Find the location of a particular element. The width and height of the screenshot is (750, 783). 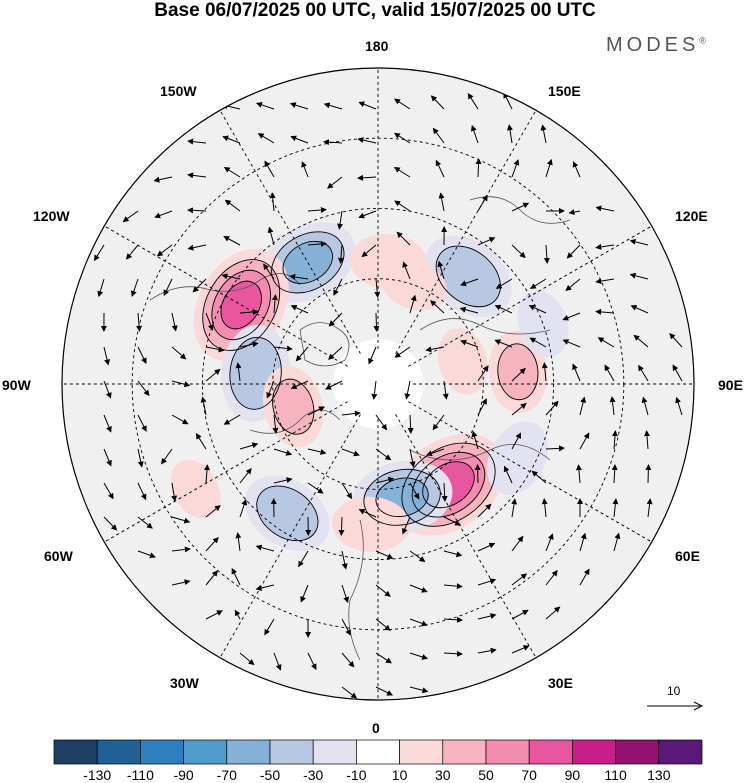

pole-area is located at coordinates (378, 384).